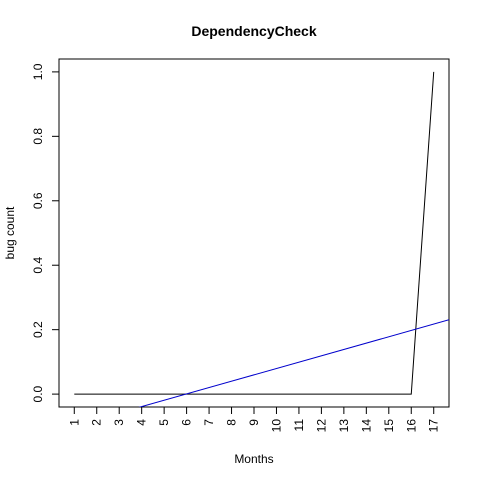 The image size is (480, 480). Describe the element at coordinates (276, 426) in the screenshot. I see `x-tick-label: 10` at that location.